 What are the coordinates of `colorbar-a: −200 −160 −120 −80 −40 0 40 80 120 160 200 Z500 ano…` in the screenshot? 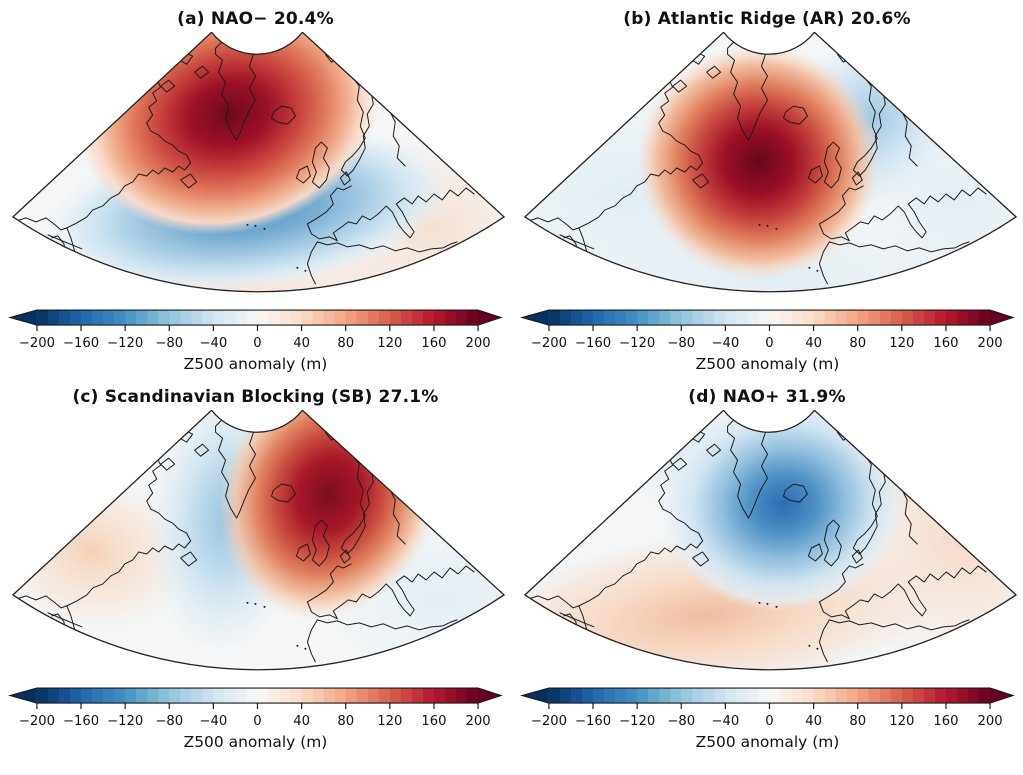 It's located at (255, 341).